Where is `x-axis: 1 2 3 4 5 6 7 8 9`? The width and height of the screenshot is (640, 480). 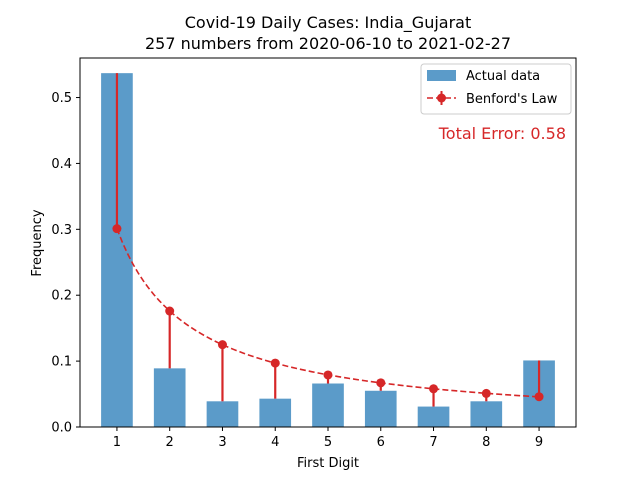 x-axis: 1 2 3 4 5 6 7 8 9 is located at coordinates (328, 438).